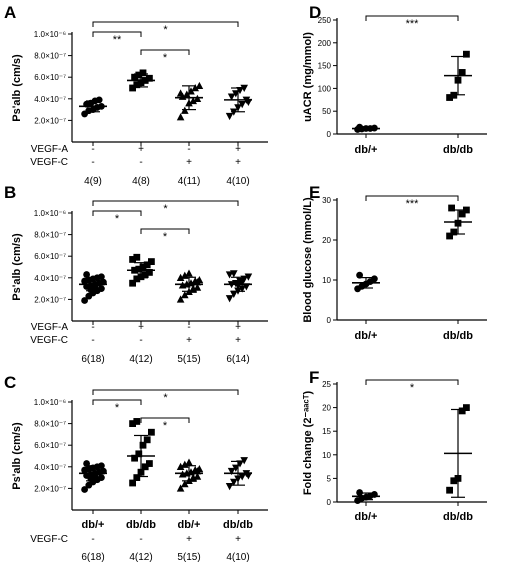  Describe the element at coordinates (50, 424) in the screenshot. I see `y-tick-label: 8.0×10⁻⁷` at that location.